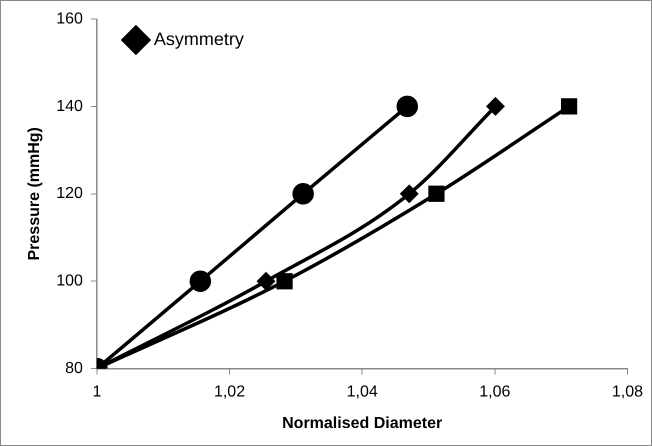 This screenshot has width=652, height=446. Describe the element at coordinates (628, 392) in the screenshot. I see `x-tick-label: 1,08` at that location.